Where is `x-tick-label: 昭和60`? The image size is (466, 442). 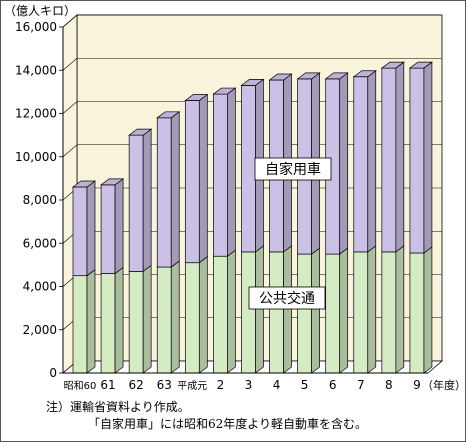 x-tick-label: 昭和60 is located at coordinates (80, 386).